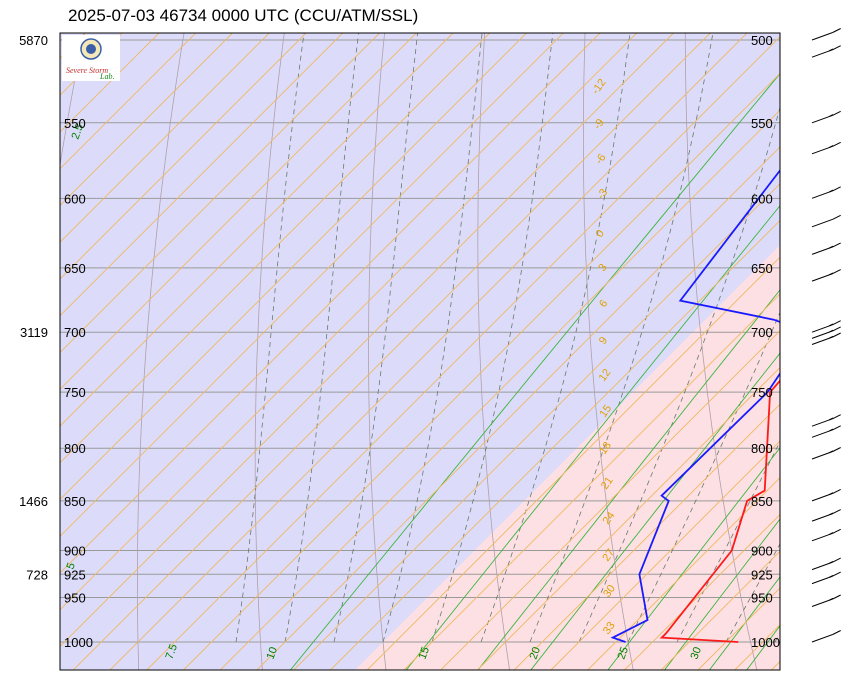  What do you see at coordinates (607, 483) in the screenshot?
I see `isotherm-label: 21` at bounding box center [607, 483].